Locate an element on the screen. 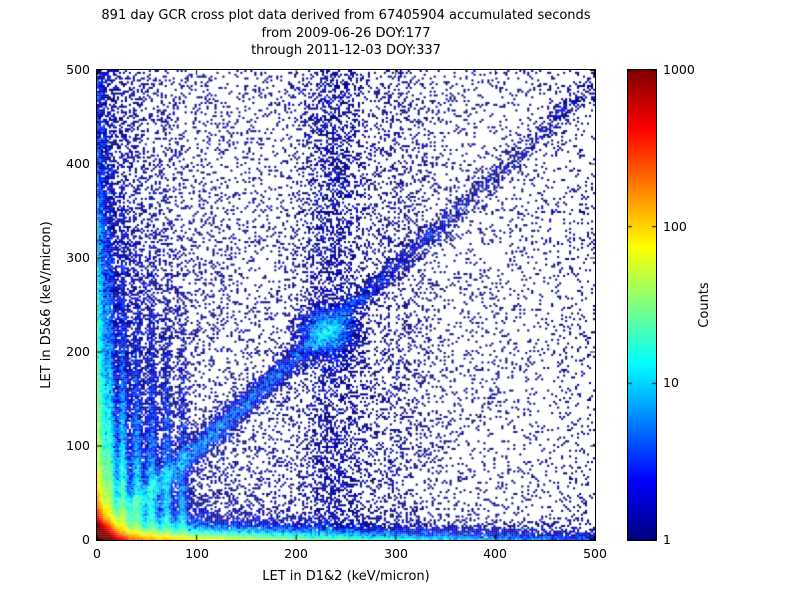  colorbar-tick-label: 1 is located at coordinates (667, 539).